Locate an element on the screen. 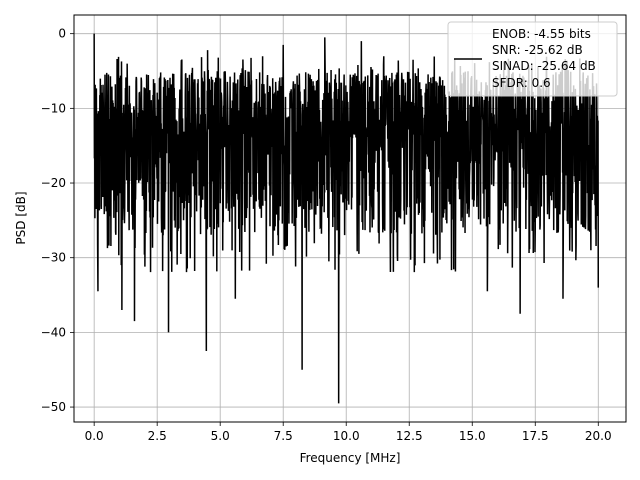 Image resolution: width=640 pixels, height=480 pixels. x-tick-label: 0.0 is located at coordinates (94, 436).